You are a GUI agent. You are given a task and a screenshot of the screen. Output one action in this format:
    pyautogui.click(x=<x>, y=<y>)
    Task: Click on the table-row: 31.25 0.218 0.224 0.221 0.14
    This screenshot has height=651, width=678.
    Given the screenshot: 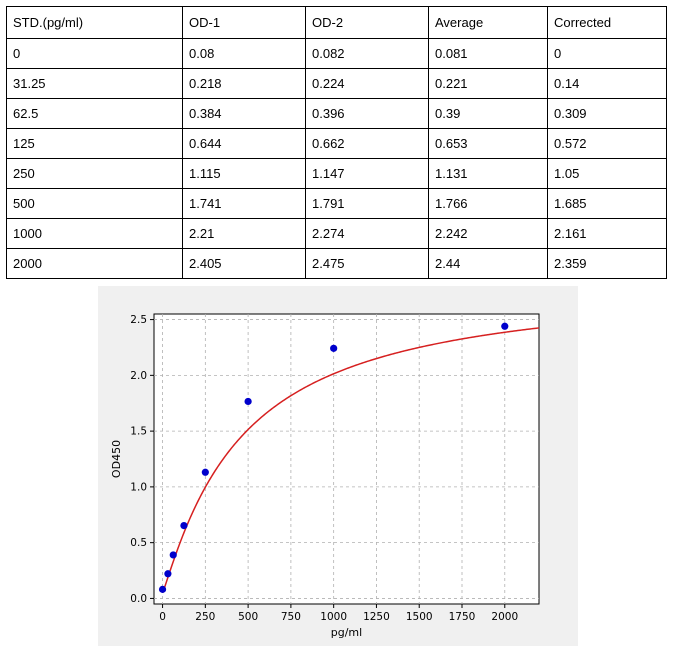 What is the action you would take?
    pyautogui.click(x=336, y=83)
    